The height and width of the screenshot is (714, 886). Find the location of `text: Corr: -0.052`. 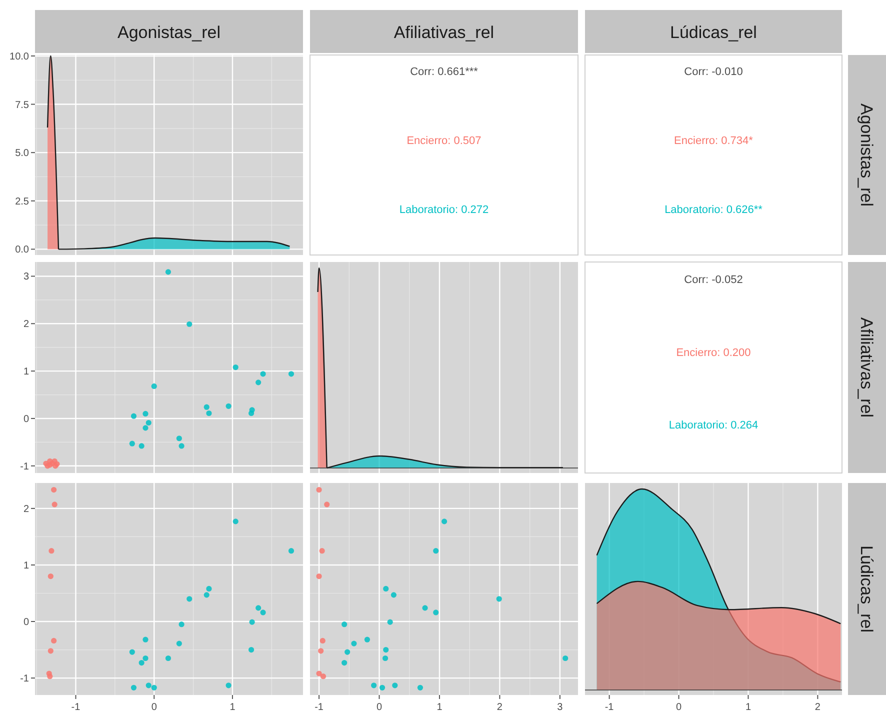

text: Corr: -0.052 is located at coordinates (713, 280).